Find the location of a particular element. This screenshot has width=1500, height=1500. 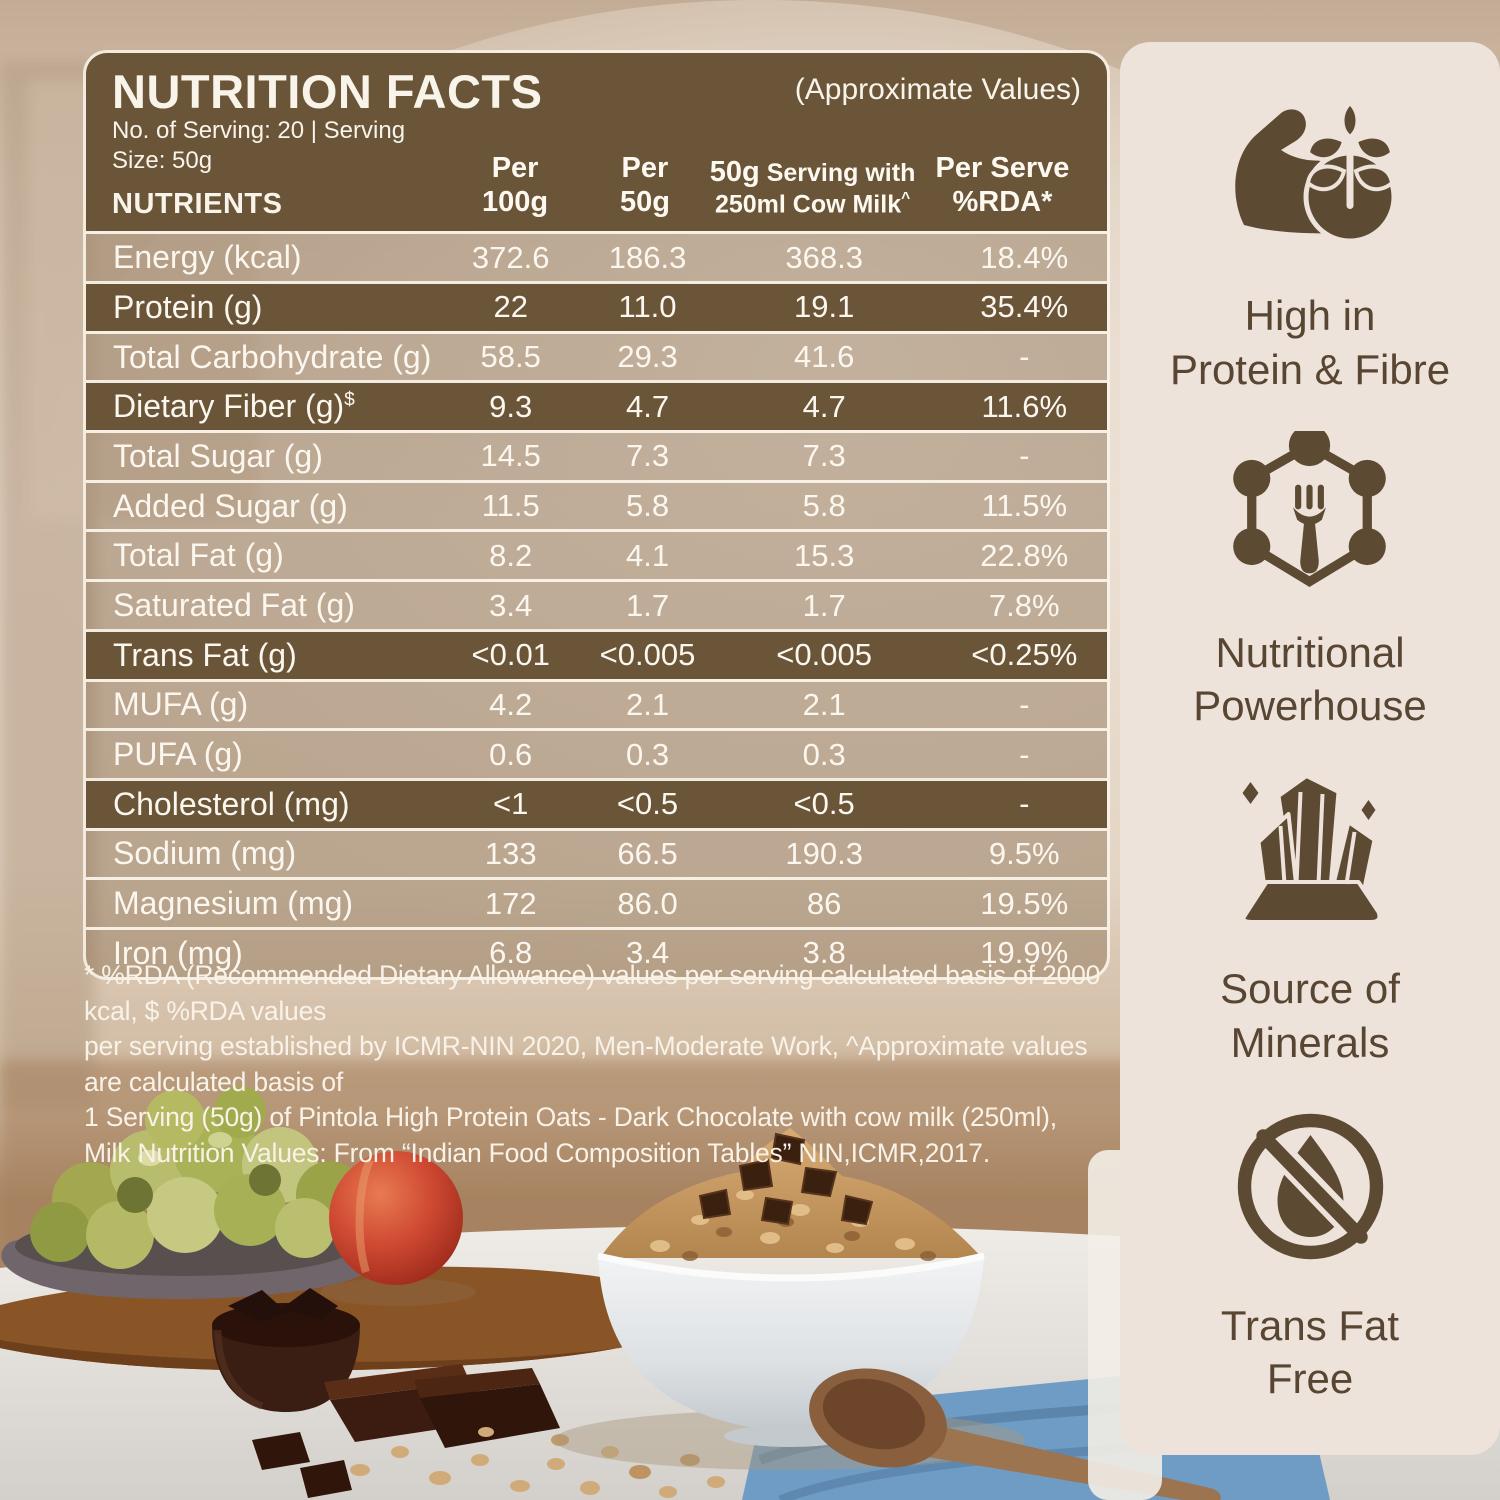

feature-high-protein-fibre: High in Protein & Fibre is located at coordinates (1310, 244).